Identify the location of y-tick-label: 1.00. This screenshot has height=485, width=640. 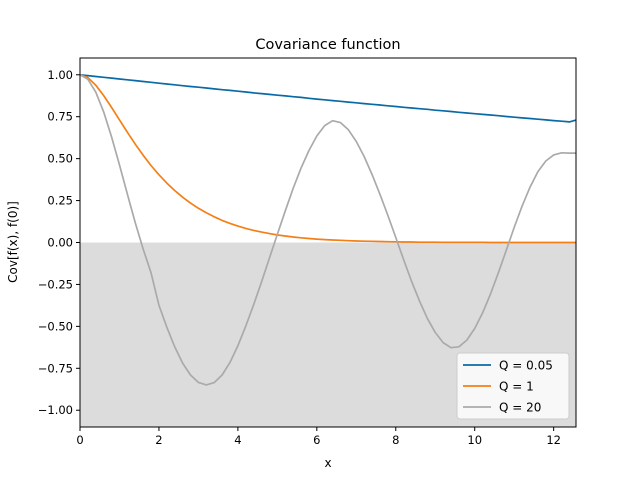
(60, 75).